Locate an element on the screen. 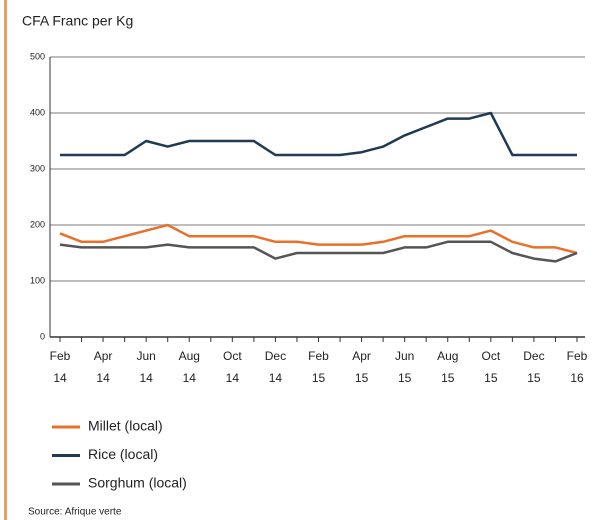 This screenshot has height=520, width=601. x-tick-label: Apr 15 is located at coordinates (361, 367).